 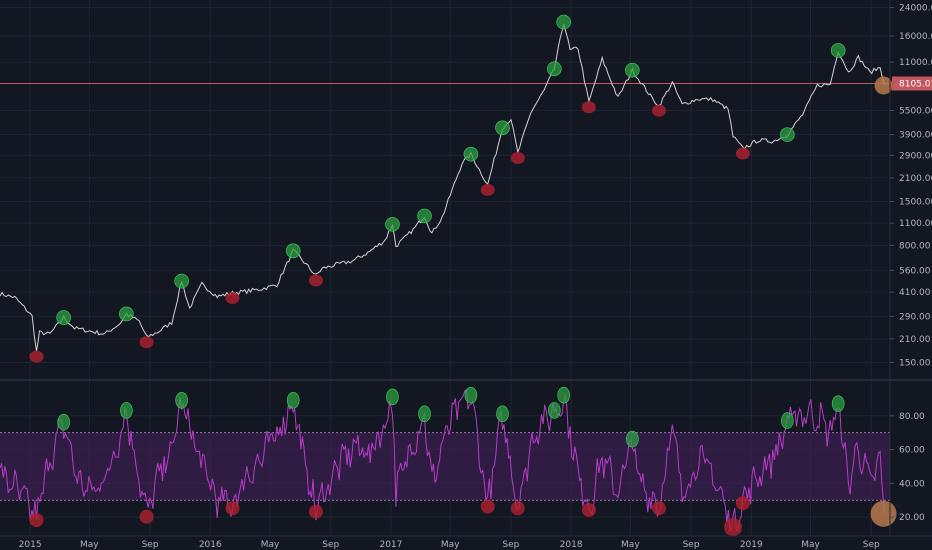 I want to click on current-price-label-text: 8105.01, so click(x=915, y=84).